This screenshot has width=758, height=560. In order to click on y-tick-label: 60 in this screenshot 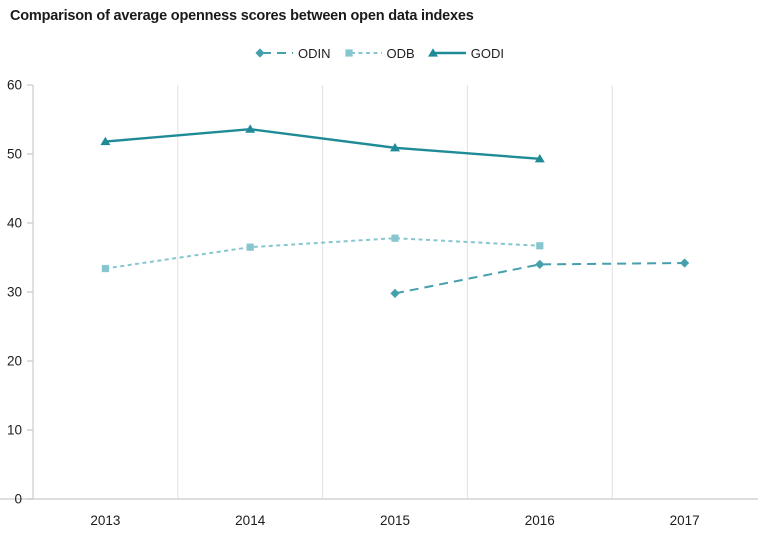, I will do `click(14, 85)`.